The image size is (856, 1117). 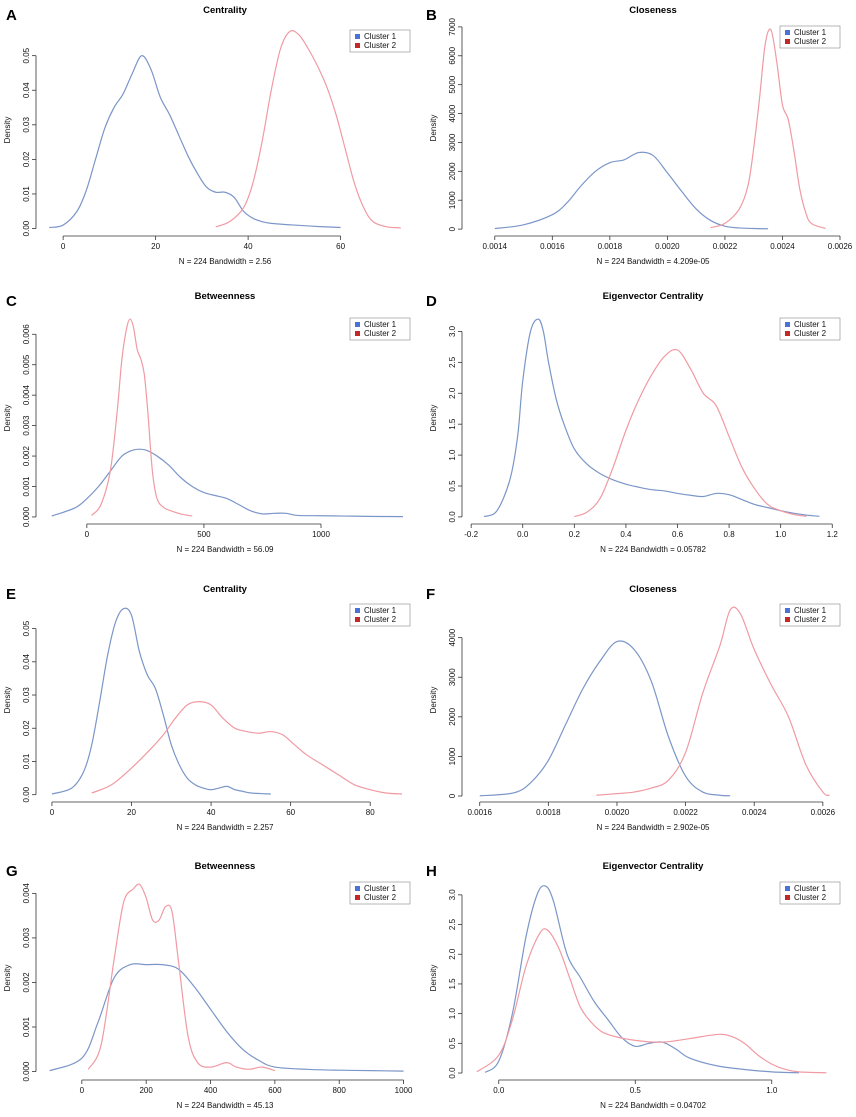 I want to click on y-tick-label: 0.004, so click(x=26, y=893).